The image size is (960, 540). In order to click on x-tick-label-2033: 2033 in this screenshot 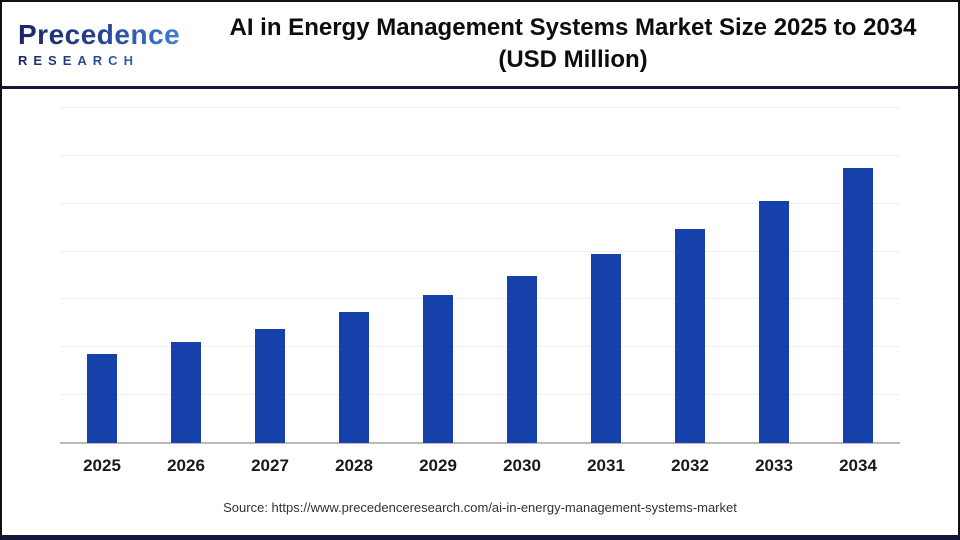, I will do `click(774, 465)`.